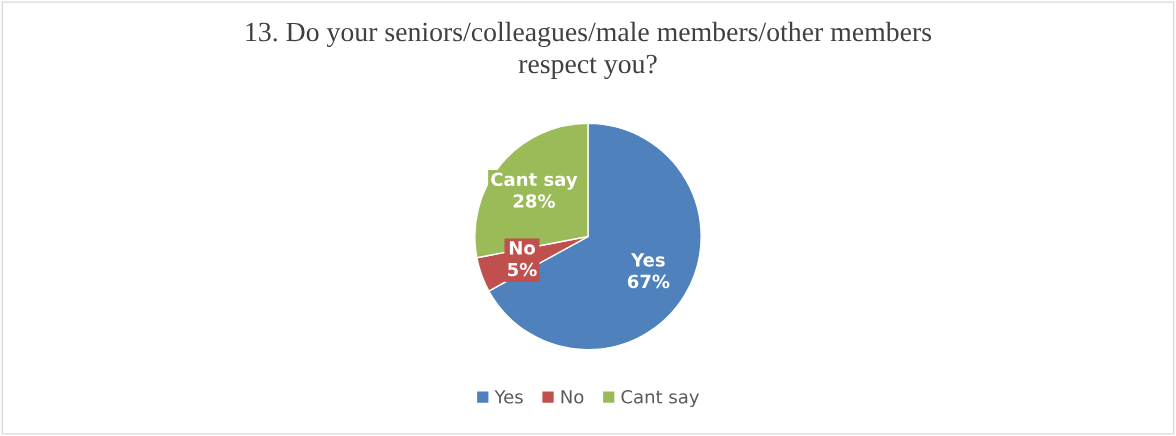 The image size is (1176, 436). I want to click on slice-label: Cant say, so click(534, 181).